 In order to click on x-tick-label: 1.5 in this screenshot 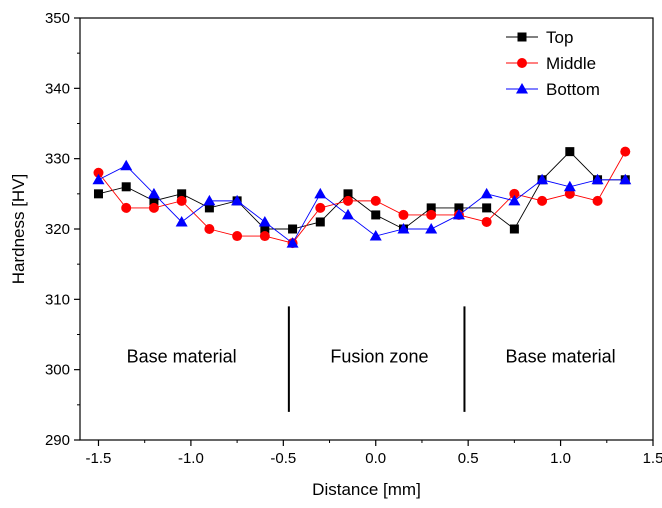, I will do `click(652, 458)`.